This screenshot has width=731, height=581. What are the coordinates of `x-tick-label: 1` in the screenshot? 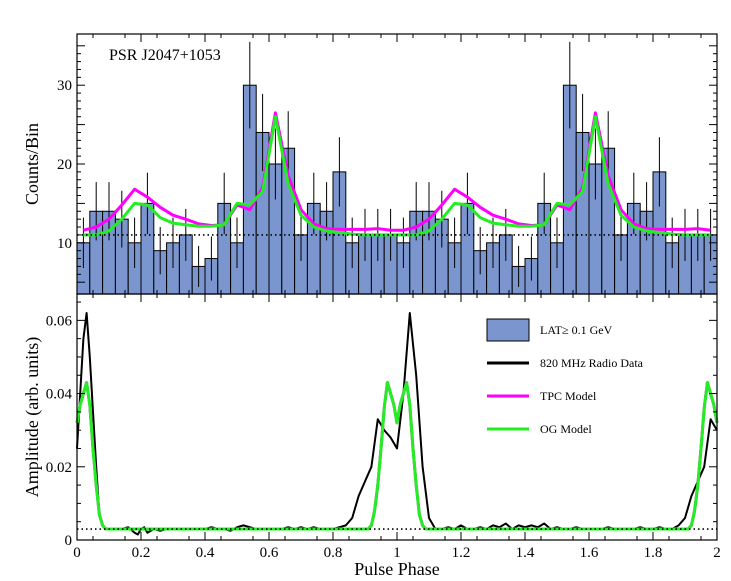 It's located at (397, 553).